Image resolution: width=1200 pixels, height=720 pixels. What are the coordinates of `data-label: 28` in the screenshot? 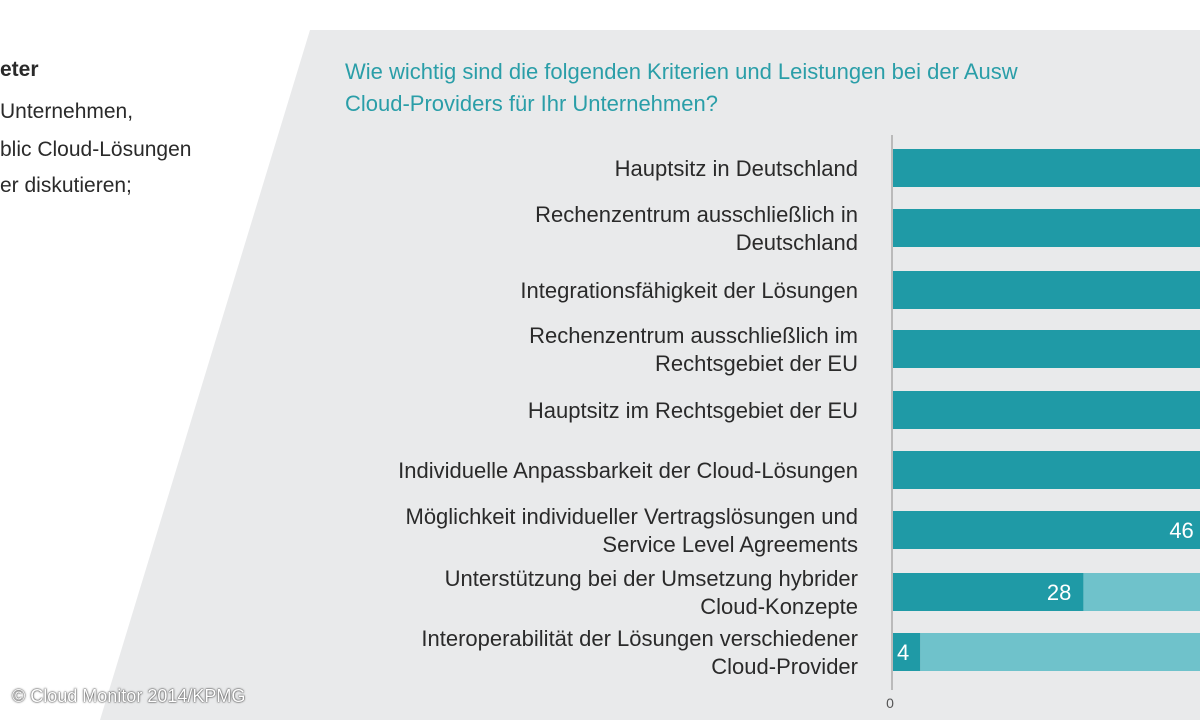 It's located at (1059, 592).